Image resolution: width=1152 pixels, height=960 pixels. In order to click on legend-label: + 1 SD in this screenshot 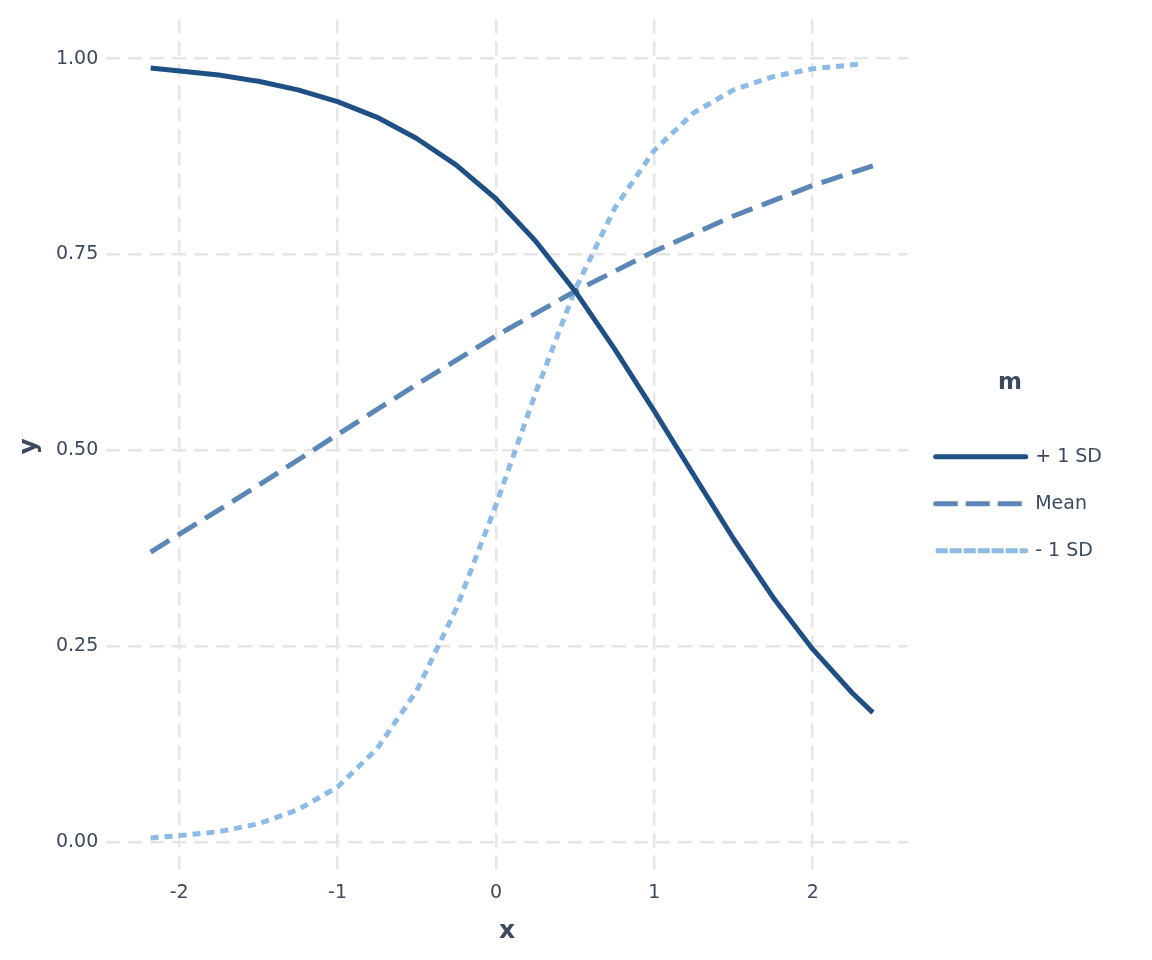, I will do `click(1068, 454)`.